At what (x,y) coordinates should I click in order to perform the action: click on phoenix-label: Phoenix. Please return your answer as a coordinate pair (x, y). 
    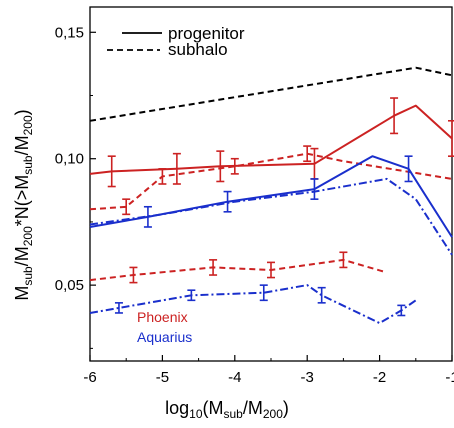
    Looking at the image, I should click on (162, 317).